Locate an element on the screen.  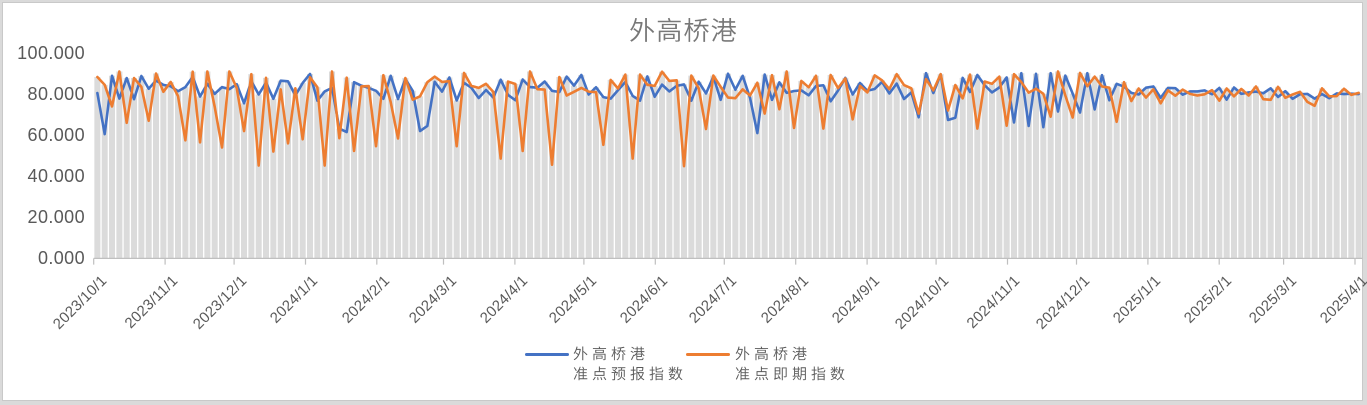
spot-legend-entry is located at coordinates (790, 366).